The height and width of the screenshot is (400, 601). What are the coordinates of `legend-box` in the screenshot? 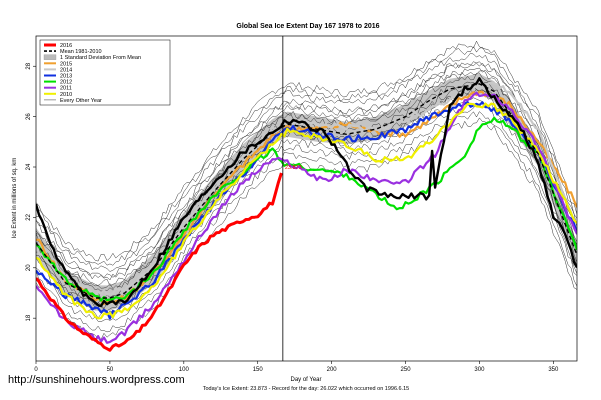 It's located at (105, 72).